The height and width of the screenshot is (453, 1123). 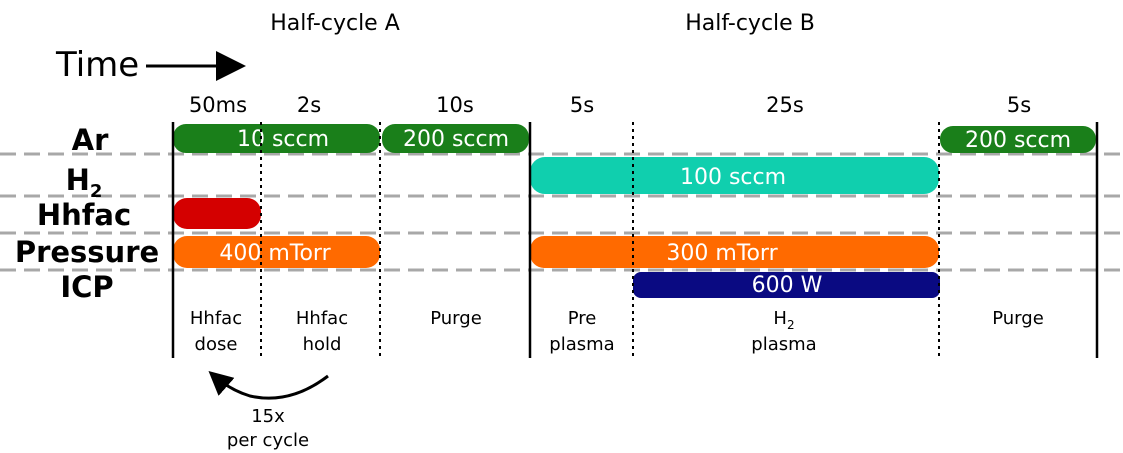 What do you see at coordinates (217, 213) in the screenshot?
I see `bar-hhfac-dose` at bounding box center [217, 213].